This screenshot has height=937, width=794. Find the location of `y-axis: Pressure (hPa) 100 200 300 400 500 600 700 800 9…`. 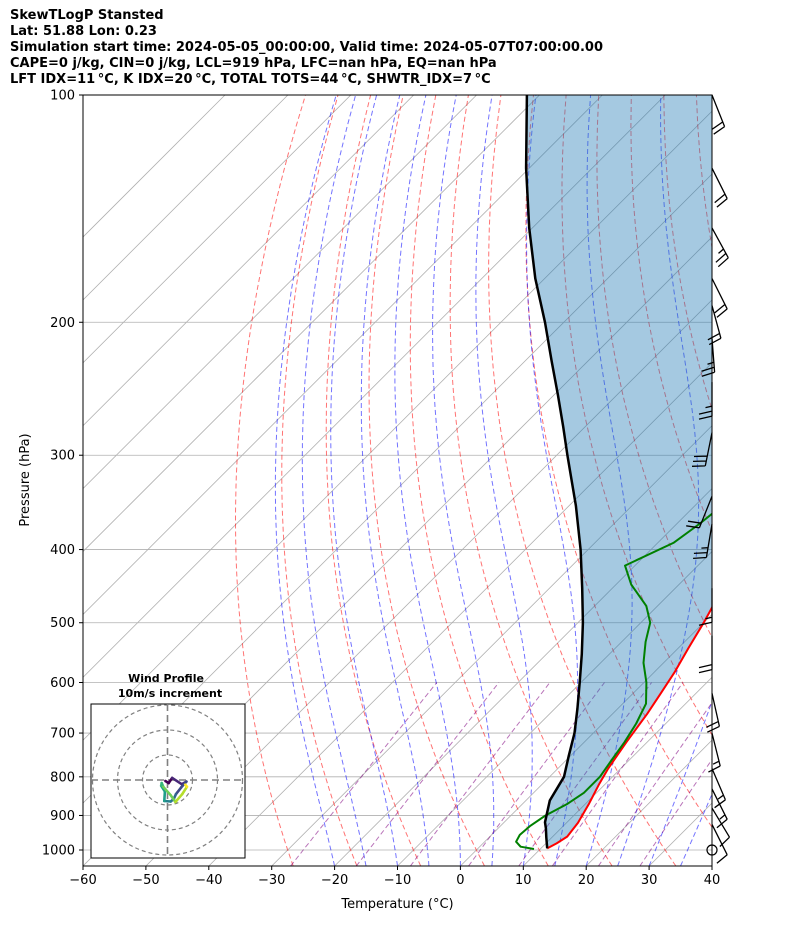

y-axis: Pressure (hPa) 100 200 300 400 500 600 700 800 9… is located at coordinates (50, 474).